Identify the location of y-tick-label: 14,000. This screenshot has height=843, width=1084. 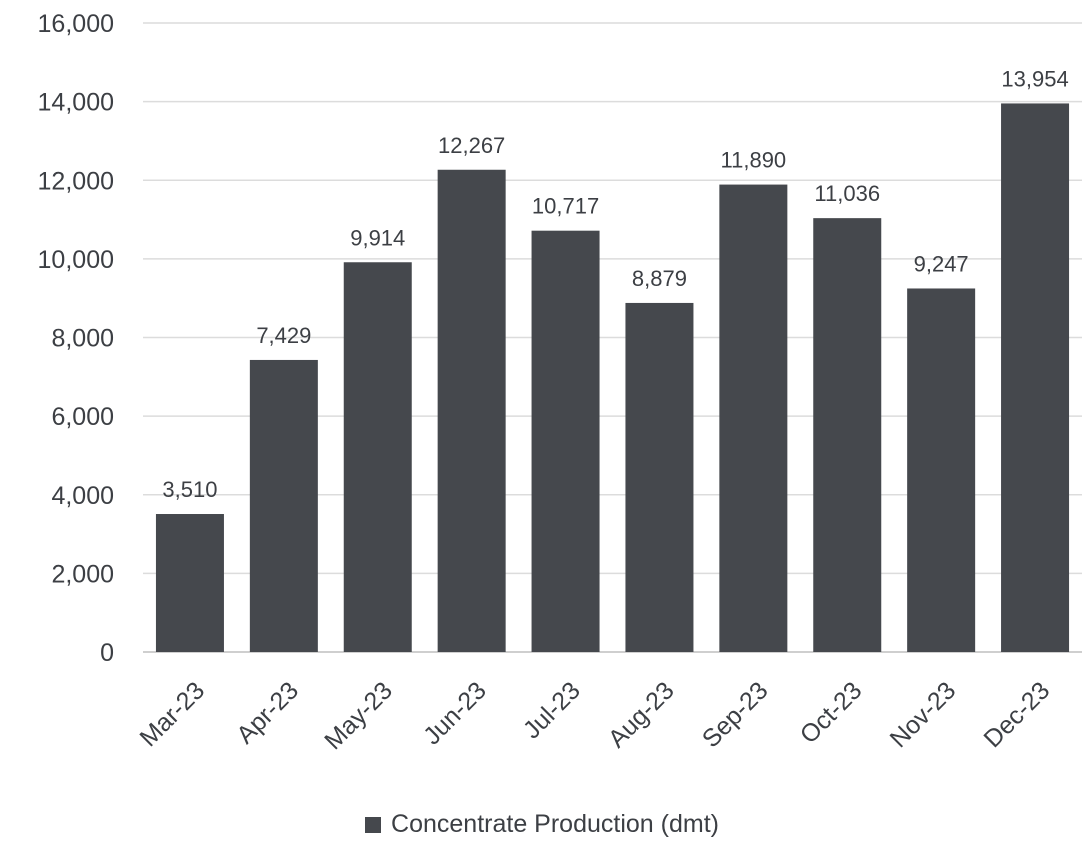
(76, 103).